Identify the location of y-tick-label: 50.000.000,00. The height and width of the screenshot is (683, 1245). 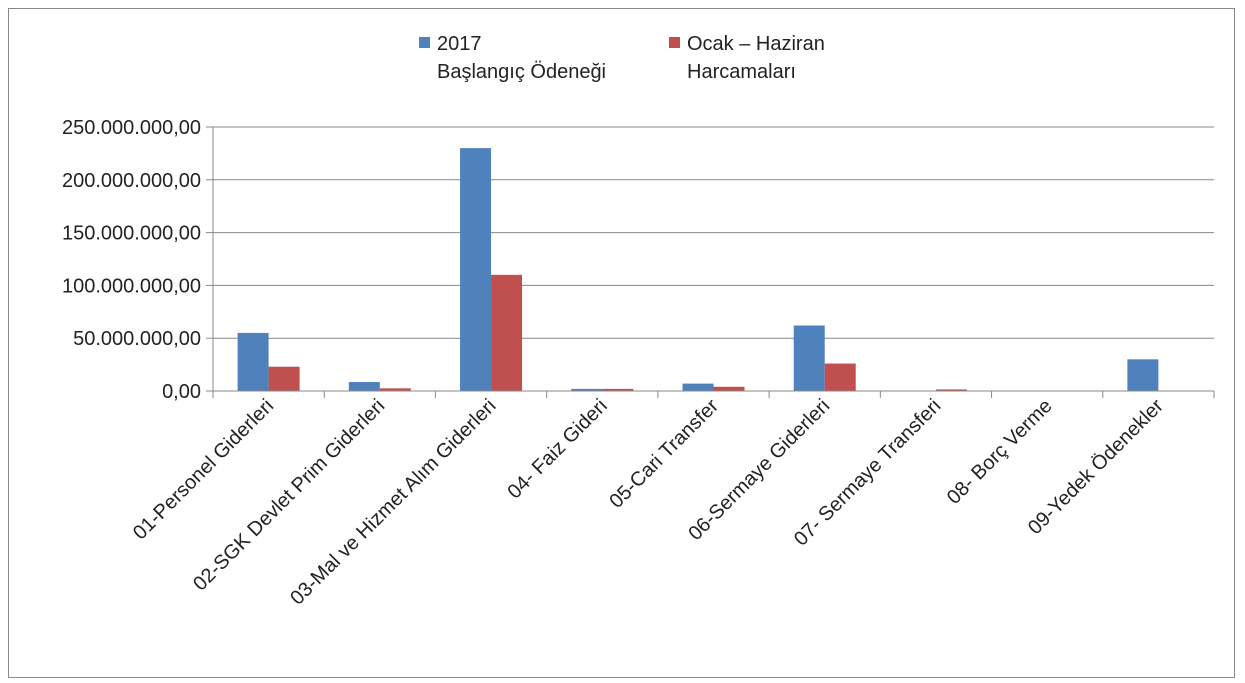
(137, 339).